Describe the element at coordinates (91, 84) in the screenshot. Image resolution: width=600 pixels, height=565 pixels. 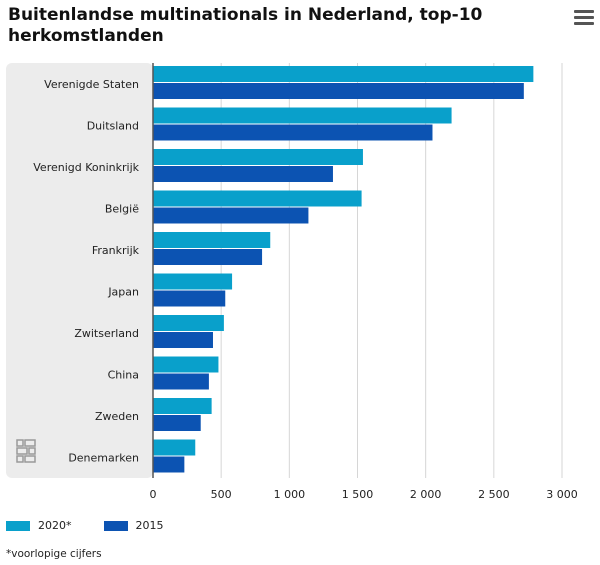
I see `category-label: Verenigde Staten` at that location.